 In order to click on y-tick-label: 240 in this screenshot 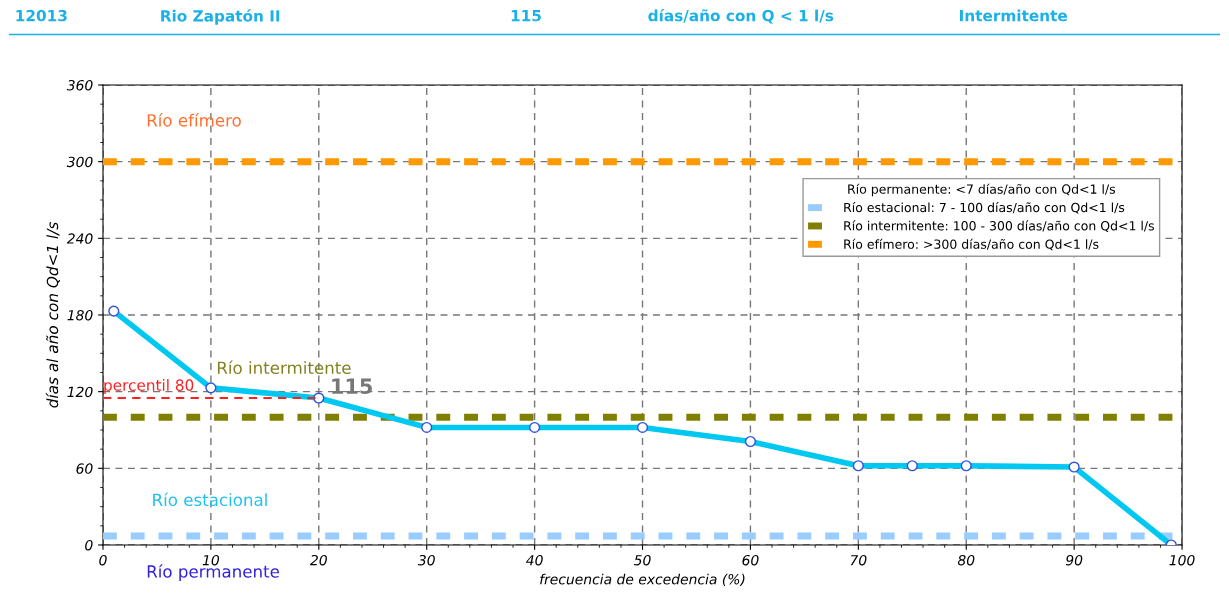, I will do `click(79, 238)`.